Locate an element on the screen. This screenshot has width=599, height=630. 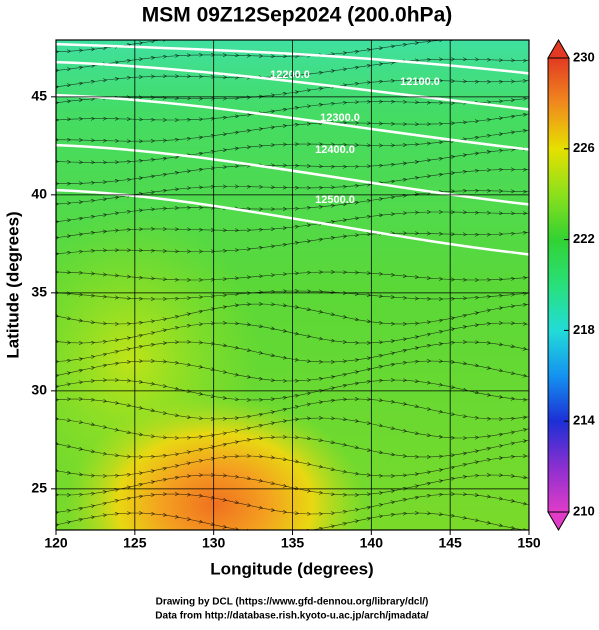
y-tick-label: 25 is located at coordinates (39, 488).